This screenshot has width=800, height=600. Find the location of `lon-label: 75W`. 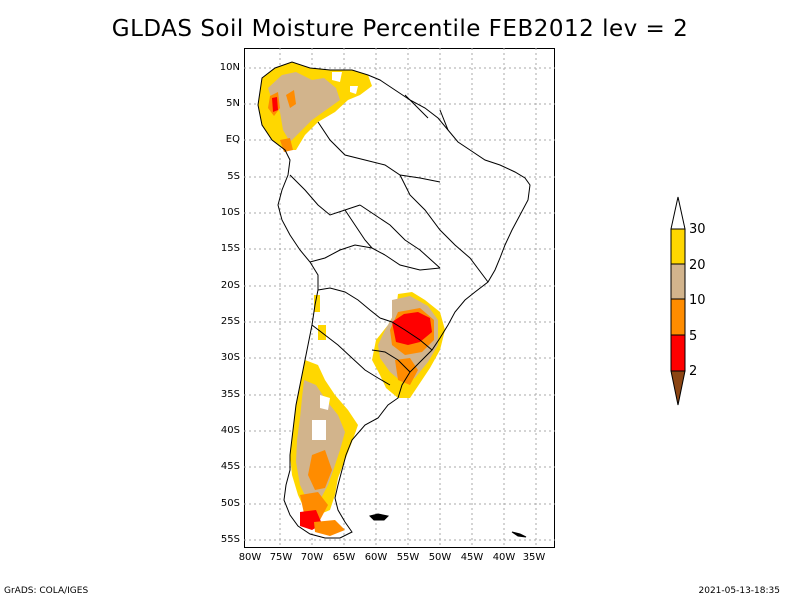

lon-label: 75W is located at coordinates (281, 557).